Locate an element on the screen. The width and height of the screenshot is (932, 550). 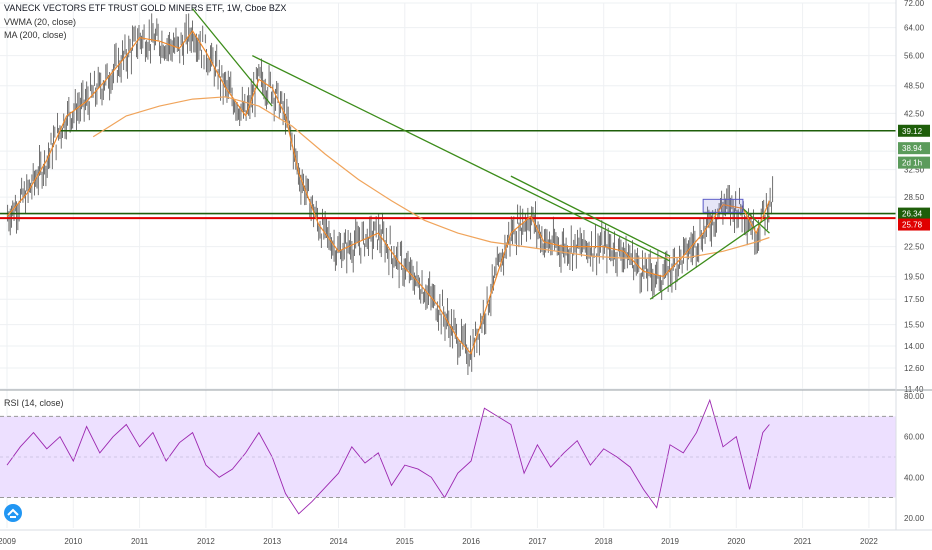
price-tag-label: 26.34 is located at coordinates (912, 214).